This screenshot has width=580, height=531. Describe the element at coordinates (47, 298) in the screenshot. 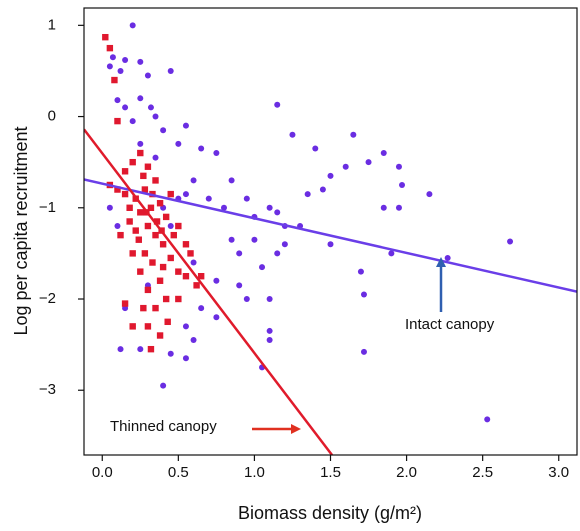

I see `y-tick-label: −2` at that location.